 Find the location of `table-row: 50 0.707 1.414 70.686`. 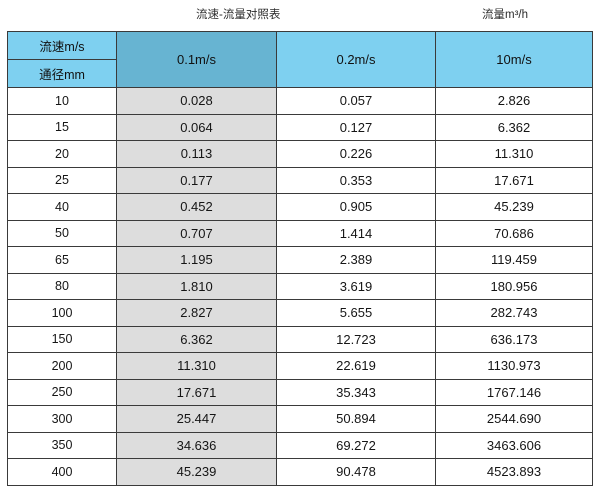

table-row: 50 0.707 1.414 70.686 is located at coordinates (300, 233).